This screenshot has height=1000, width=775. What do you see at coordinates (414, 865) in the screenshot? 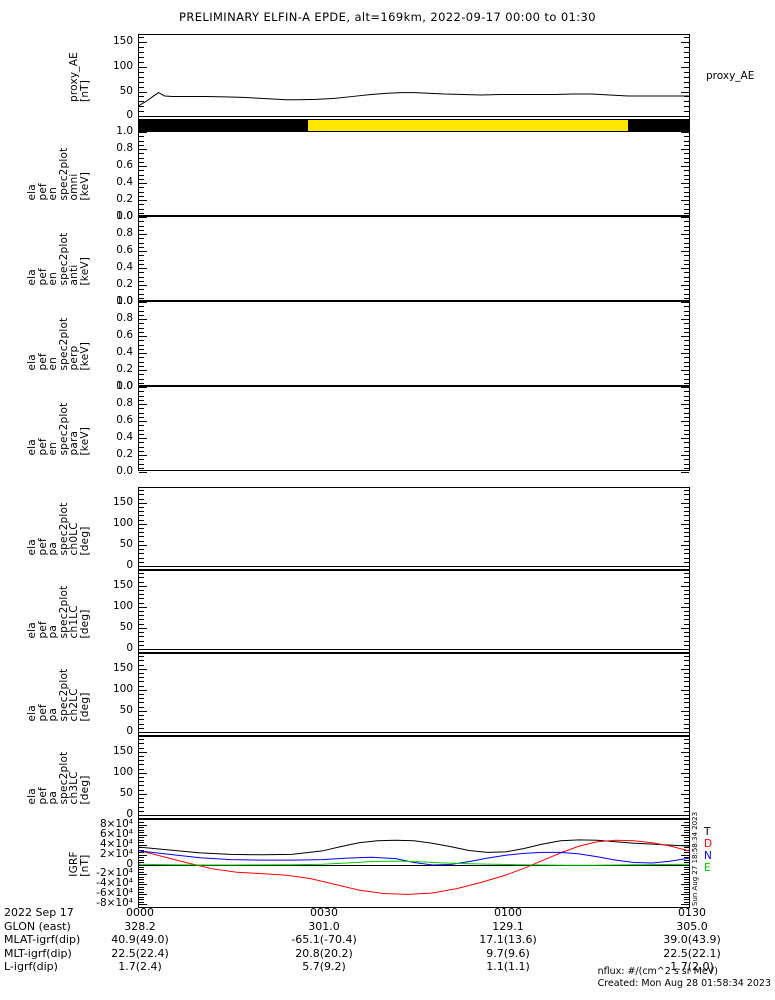
I see `zero-gridline` at bounding box center [414, 865].